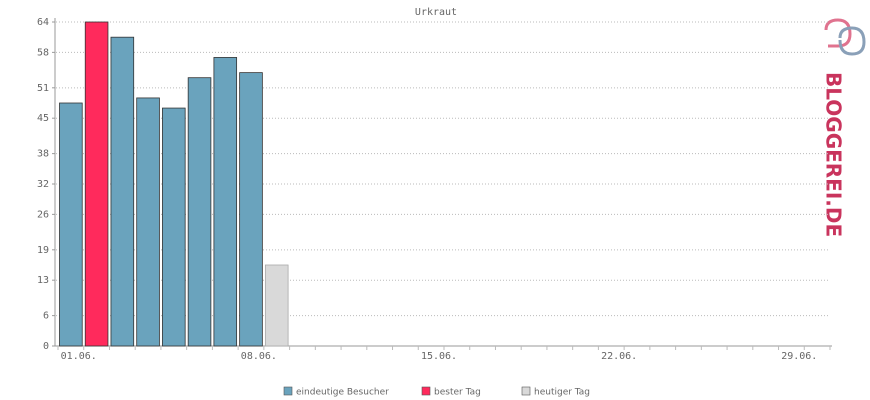  What do you see at coordinates (259, 356) in the screenshot?
I see `x-tick-label: 08.06.` at bounding box center [259, 356].